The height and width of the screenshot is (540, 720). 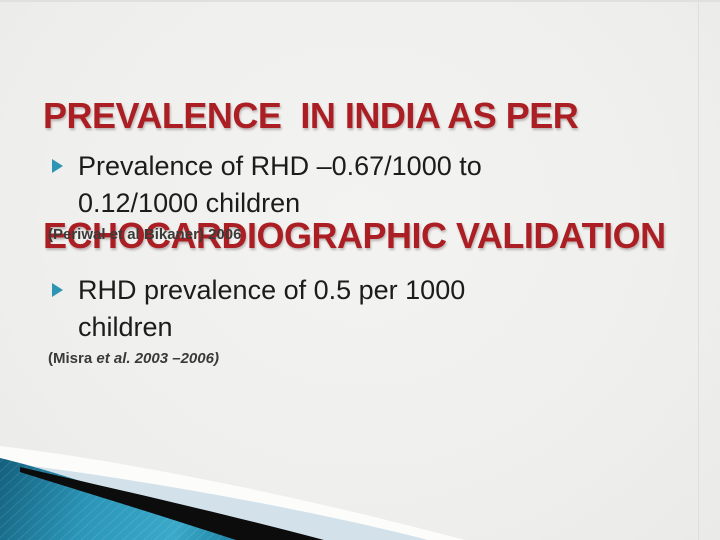 I want to click on pale-blue-wedge-shape, so click(x=214, y=501).